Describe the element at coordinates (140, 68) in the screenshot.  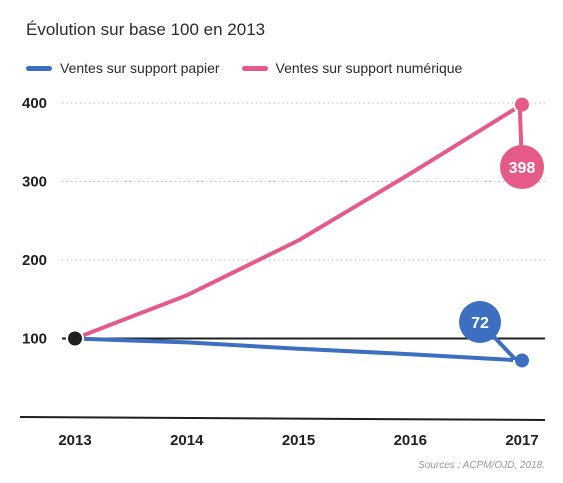
I see `legend-label-papier: Ventes sur support papier` at that location.